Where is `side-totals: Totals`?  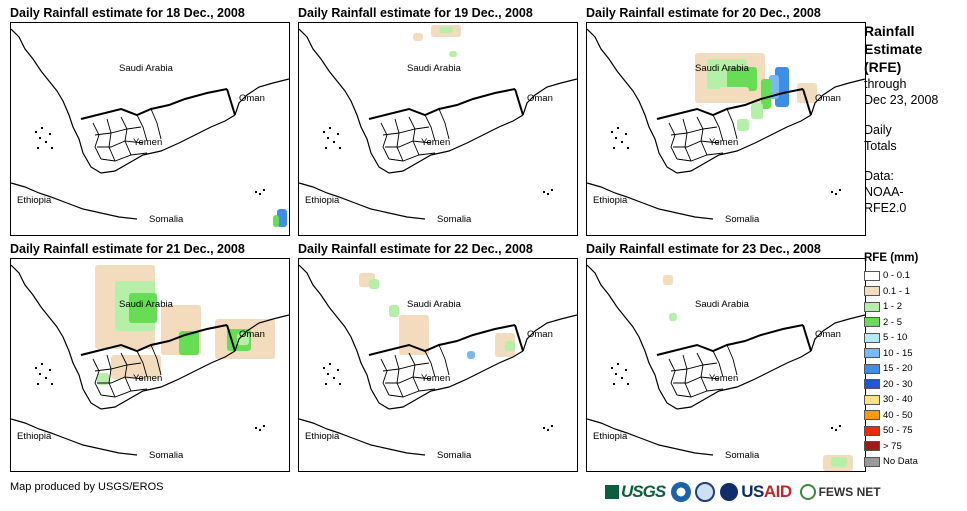
side-totals: Totals is located at coordinates (880, 146).